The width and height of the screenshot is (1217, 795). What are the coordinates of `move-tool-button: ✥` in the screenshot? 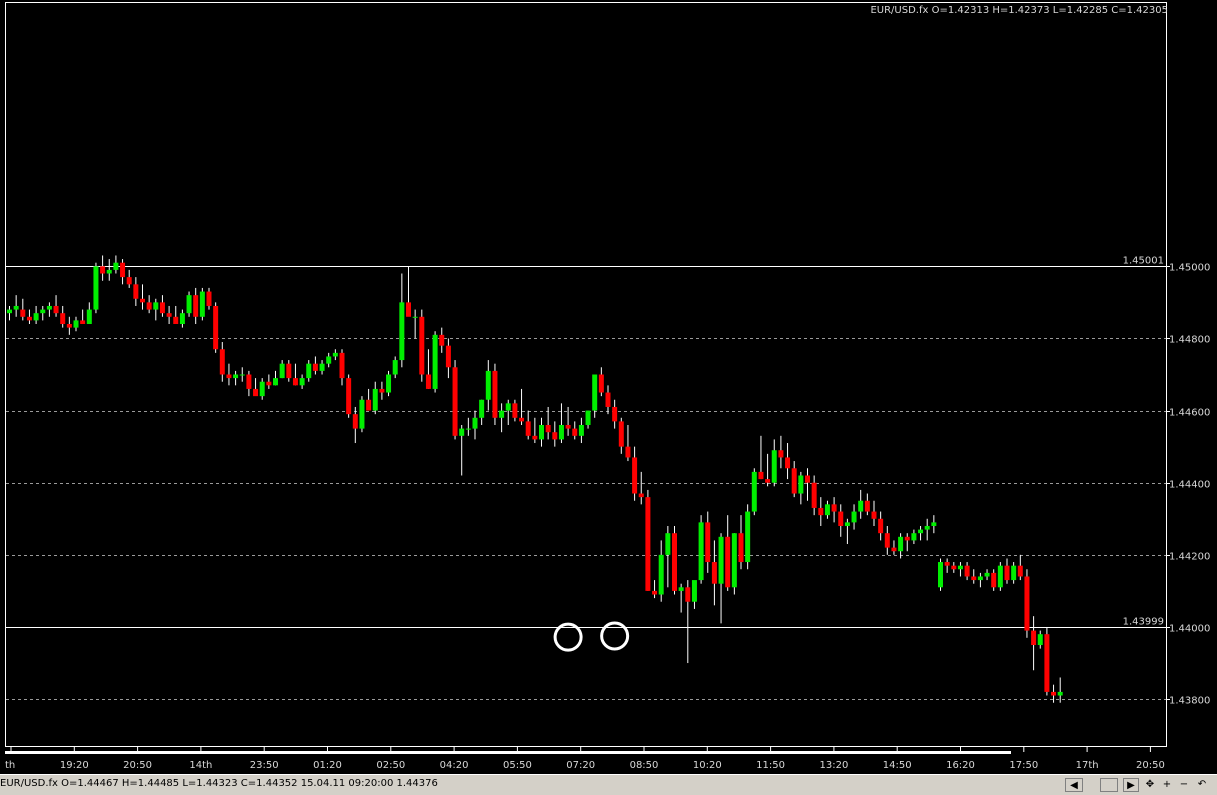 It's located at (1150, 785).